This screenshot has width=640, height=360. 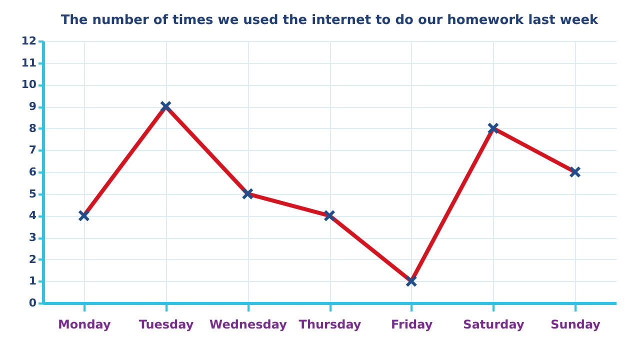 I want to click on y-tick-label: 11, so click(x=28, y=63).